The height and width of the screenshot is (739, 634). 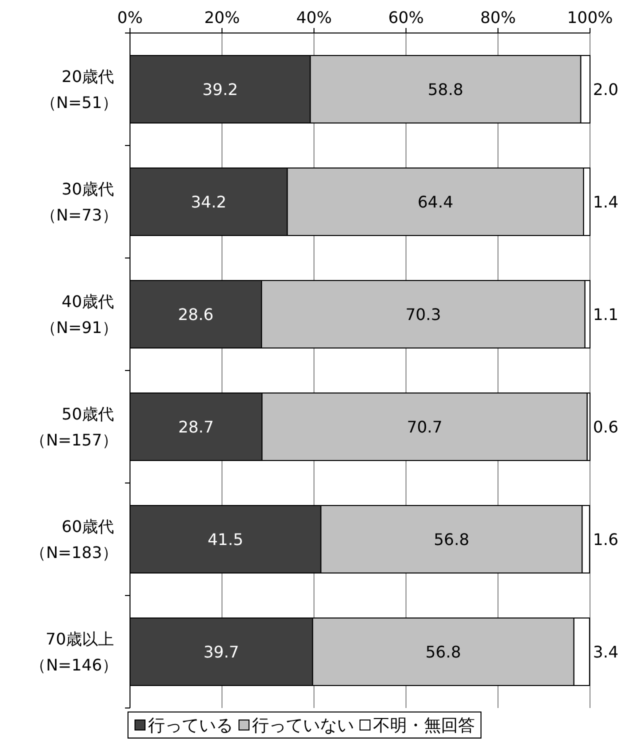 What do you see at coordinates (605, 539) in the screenshot?
I see `data-label: 1.6` at bounding box center [605, 539].